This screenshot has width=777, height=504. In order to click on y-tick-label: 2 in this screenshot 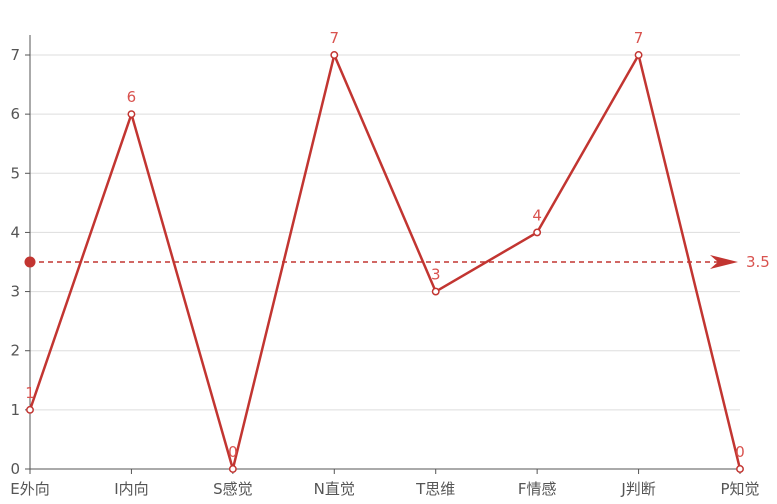, I will do `click(15, 351)`.